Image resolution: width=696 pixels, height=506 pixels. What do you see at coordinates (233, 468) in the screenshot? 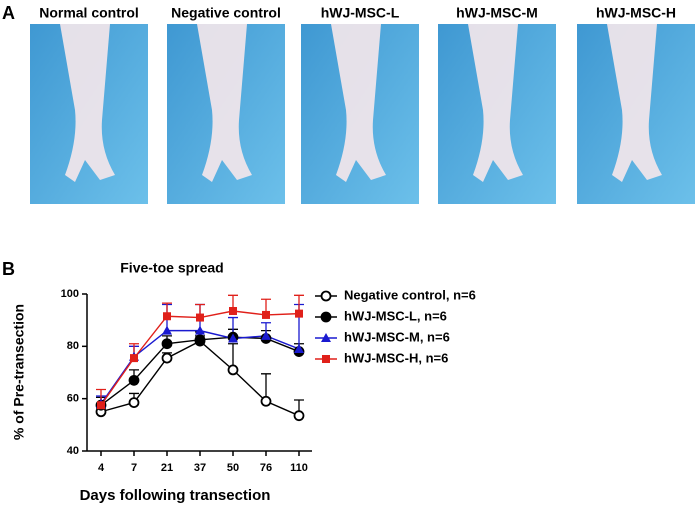
I see `x-tick-label: 50` at bounding box center [233, 468].